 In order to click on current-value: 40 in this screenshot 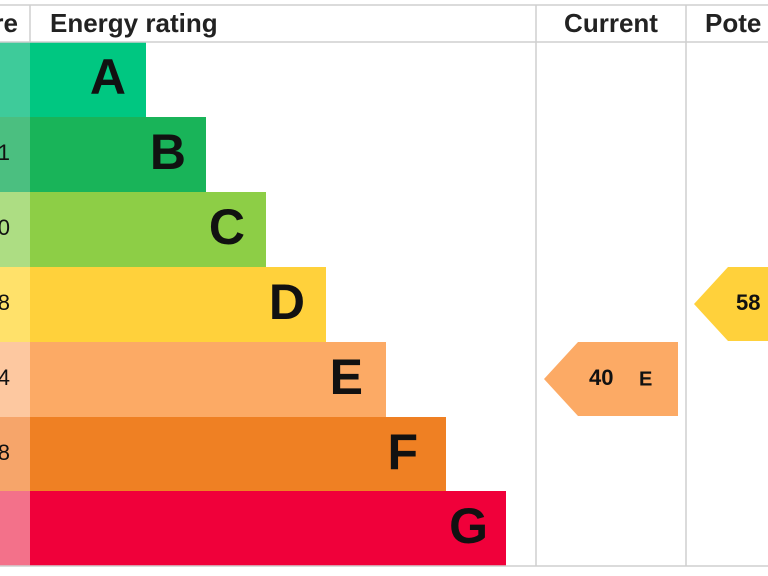, I will do `click(601, 377)`.